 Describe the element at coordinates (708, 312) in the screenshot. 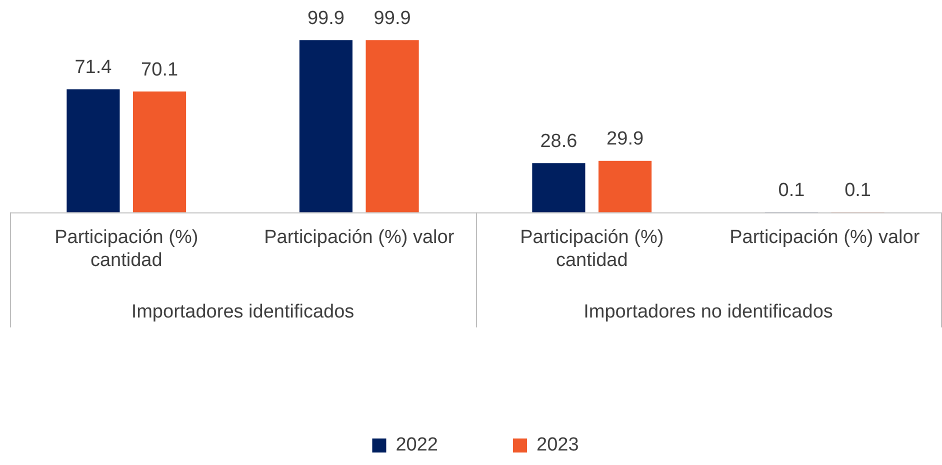

I see `text: Importadores no identificados` at that location.